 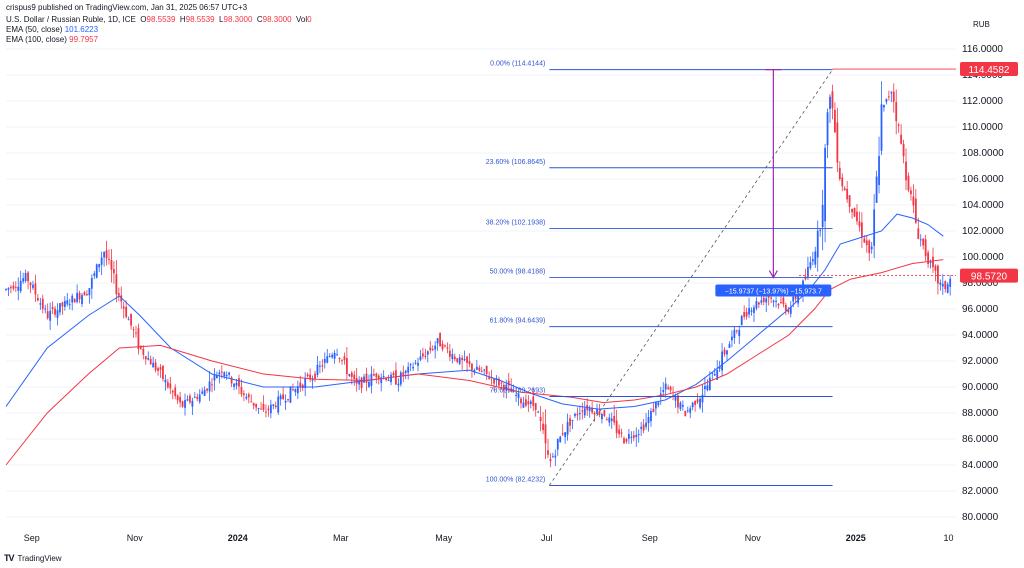 What do you see at coordinates (516, 479) in the screenshot?
I see `fib-level-label: 100.00% (82.4232)` at bounding box center [516, 479].